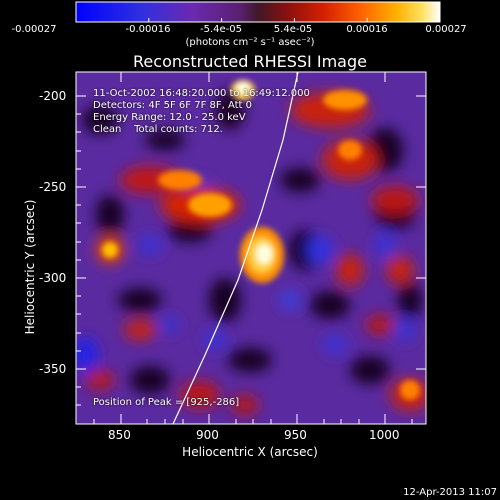 This screenshot has height=500, width=500. What do you see at coordinates (250, 452) in the screenshot?
I see `x-axis-label: Heliocentric X (arcsec)` at bounding box center [250, 452].